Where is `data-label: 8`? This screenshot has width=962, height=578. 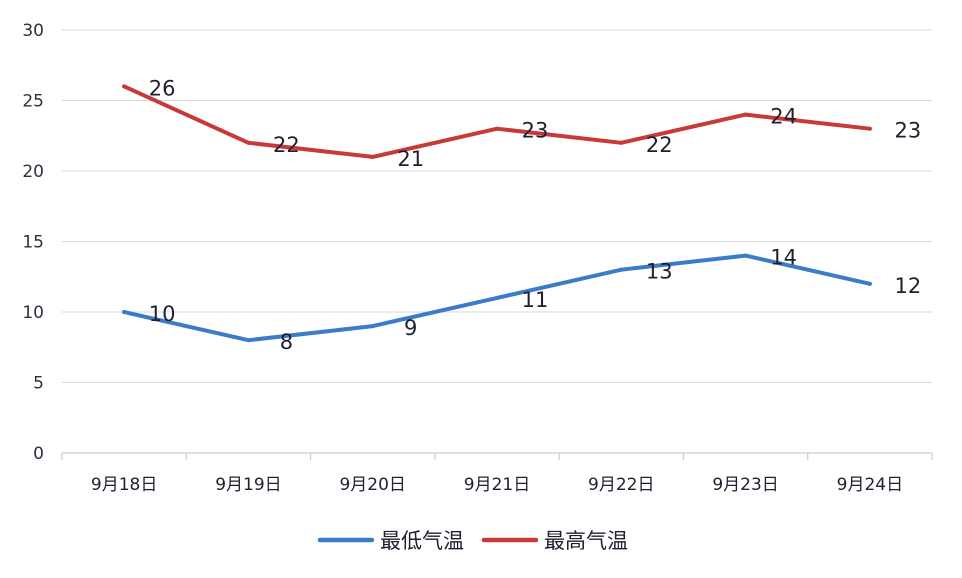
data-label: 8 is located at coordinates (286, 342).